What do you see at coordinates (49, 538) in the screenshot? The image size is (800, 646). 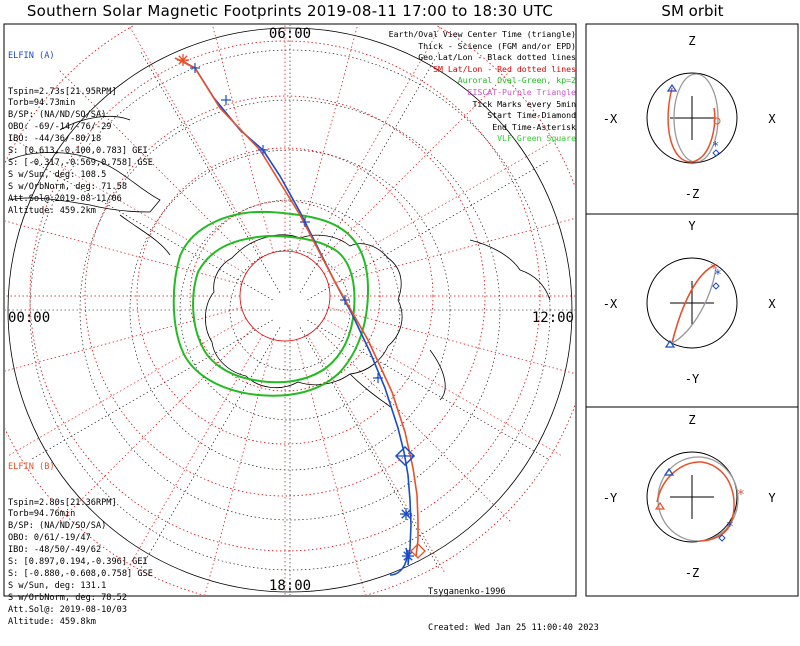 I see `elfin-b-info-line: OBO: 0/61/-19/47` at bounding box center [49, 538].